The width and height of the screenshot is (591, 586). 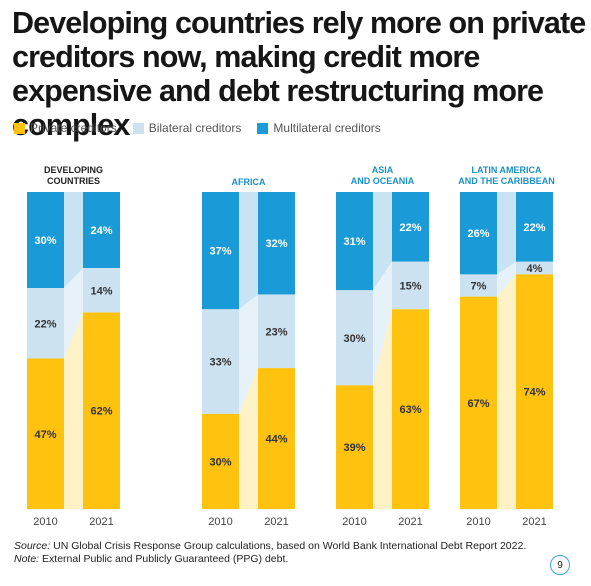 I want to click on data-label-private-group-0-2021: 62%, so click(x=101, y=412).